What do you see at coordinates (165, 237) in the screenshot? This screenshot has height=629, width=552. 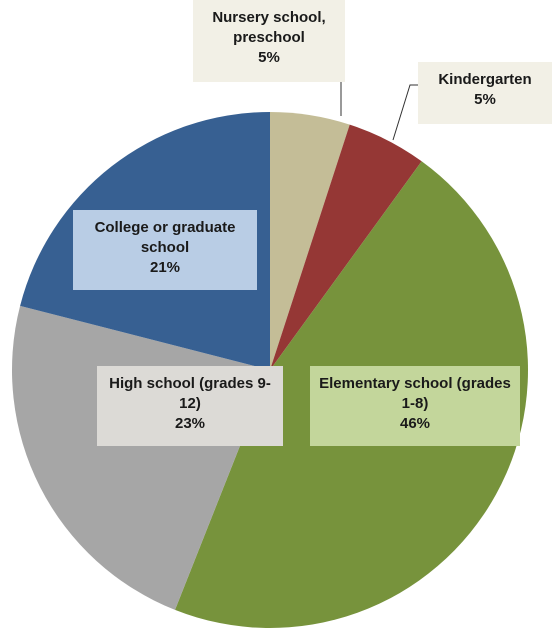 I see `category-label: College or graduate school` at bounding box center [165, 237].